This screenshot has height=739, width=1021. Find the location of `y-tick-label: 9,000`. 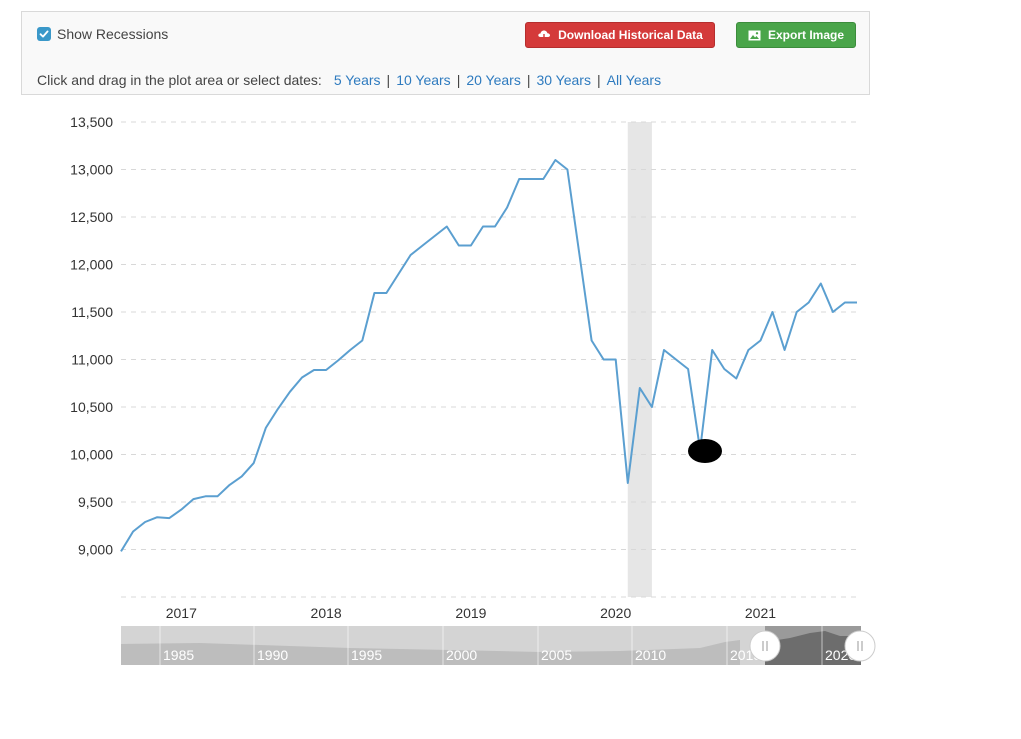

y-tick-label: 9,000 is located at coordinates (95, 550).